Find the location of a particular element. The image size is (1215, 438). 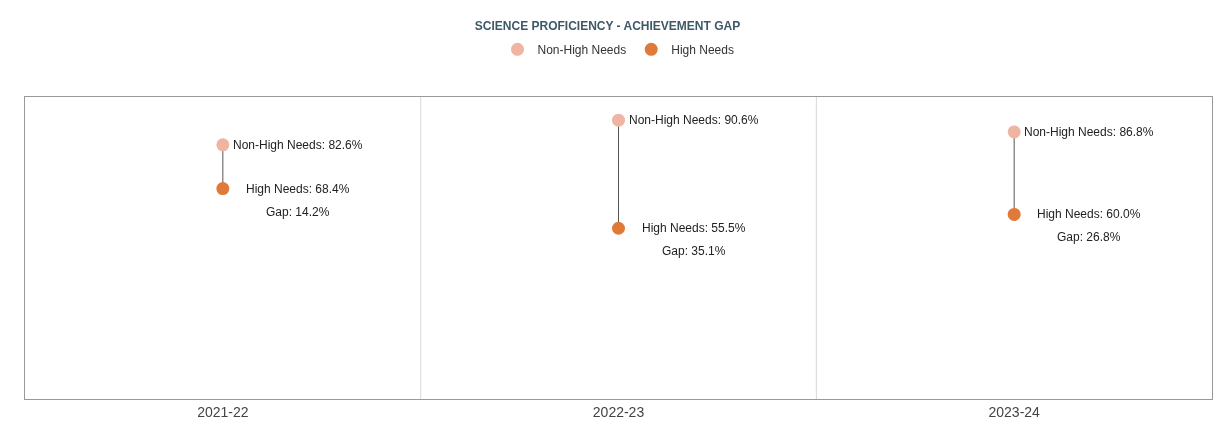

chart-title: SCIENCE PROFICIENCY - ACHIEVEMENT GAP is located at coordinates (607, 26).